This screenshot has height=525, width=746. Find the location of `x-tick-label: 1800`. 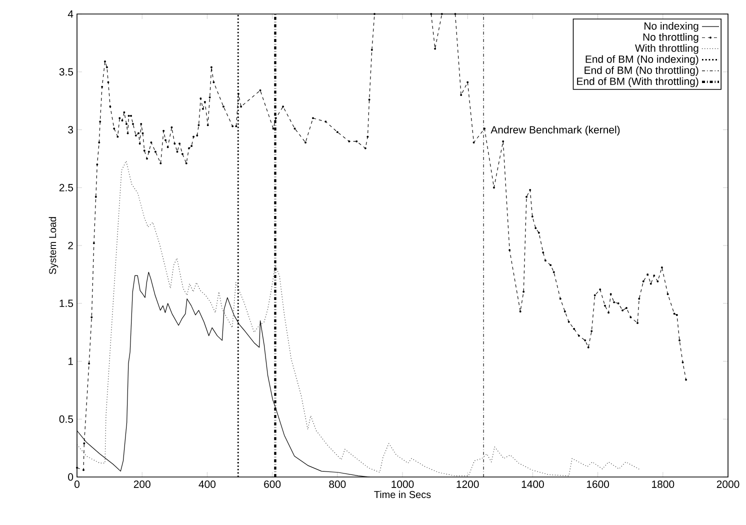

x-tick-label: 1800 is located at coordinates (663, 484).